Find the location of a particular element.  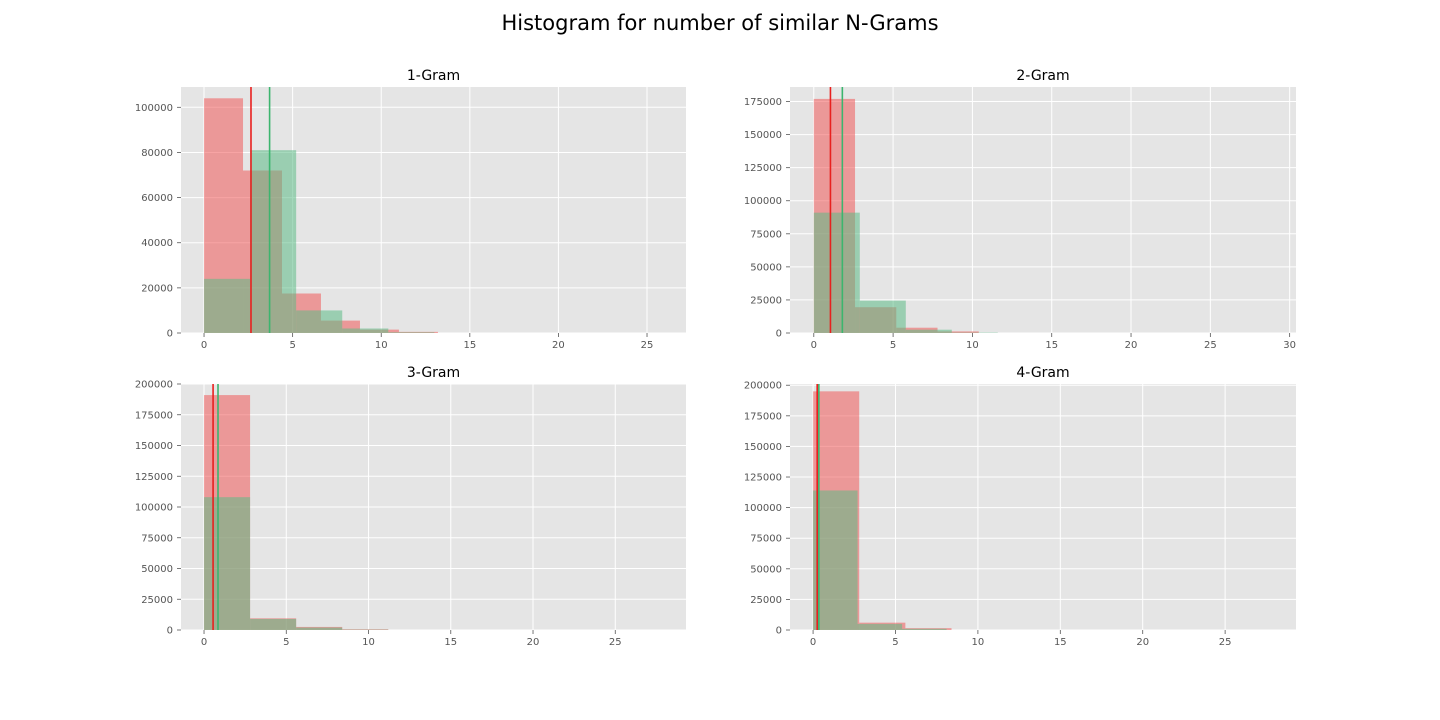

y-tick-label: 60000 is located at coordinates (157, 198).